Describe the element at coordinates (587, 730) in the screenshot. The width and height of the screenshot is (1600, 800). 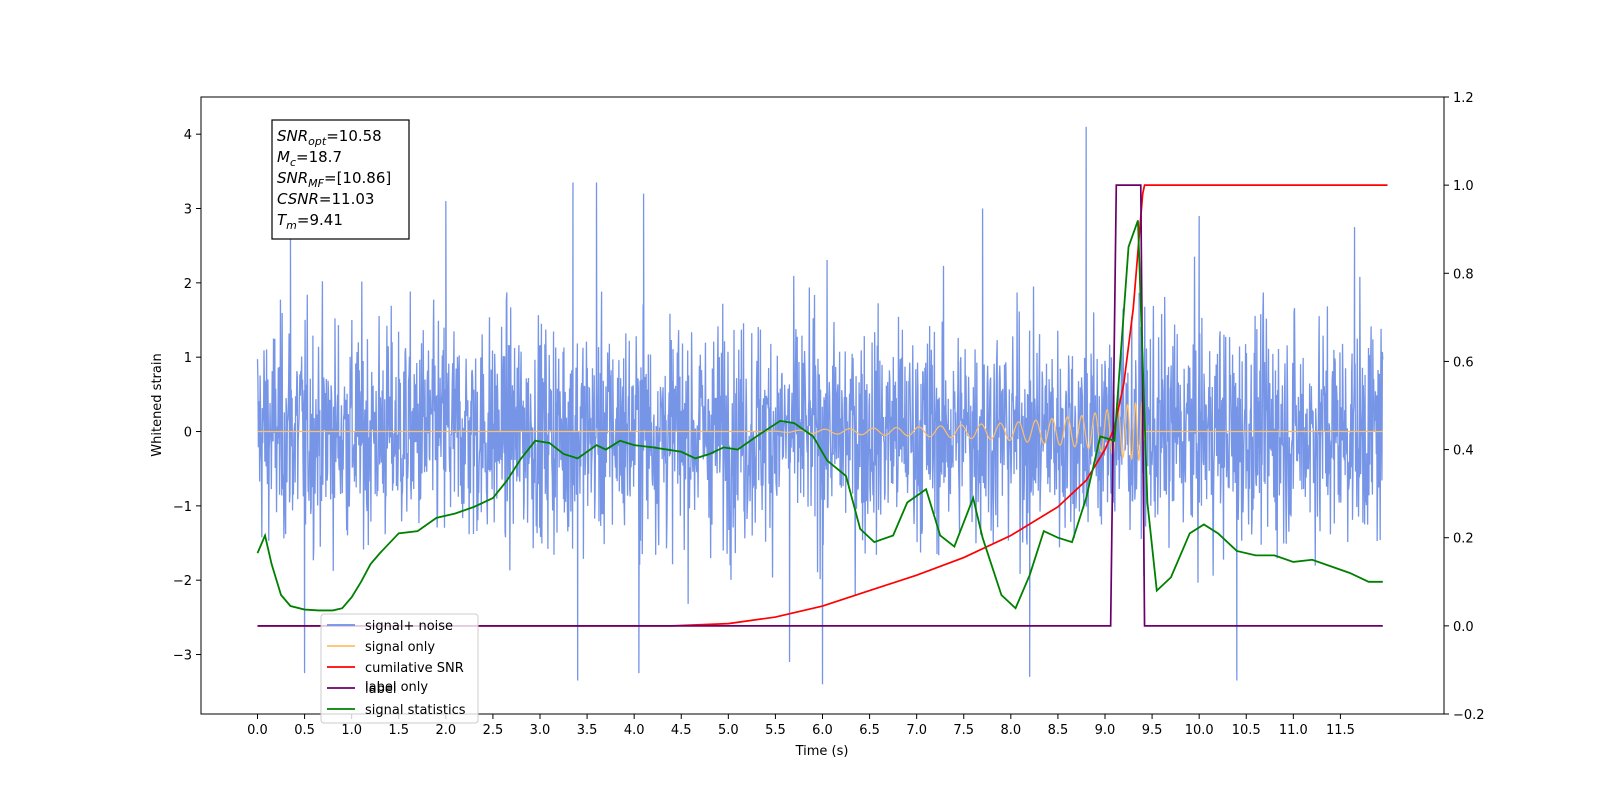
I see `x-tick-label: 3.5` at that location.